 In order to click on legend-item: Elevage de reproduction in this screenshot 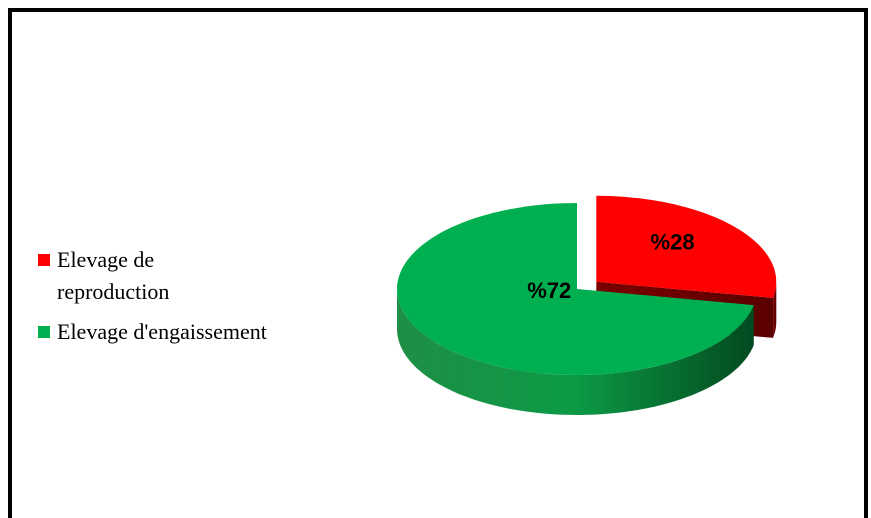, I will do `click(121, 276)`.